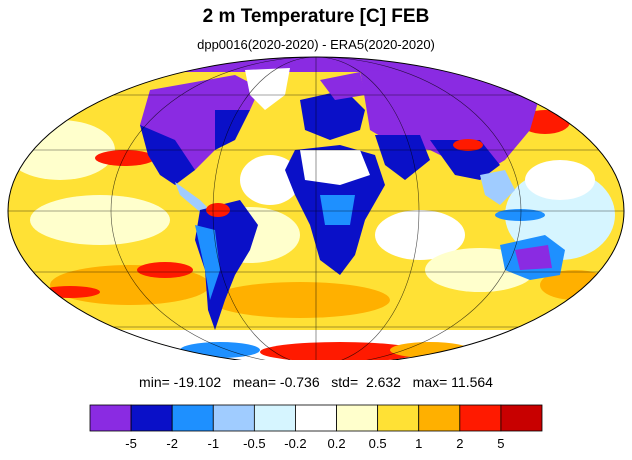 This screenshot has height=460, width=632. I want to click on colorbar-tick-label: 2, so click(459, 443).